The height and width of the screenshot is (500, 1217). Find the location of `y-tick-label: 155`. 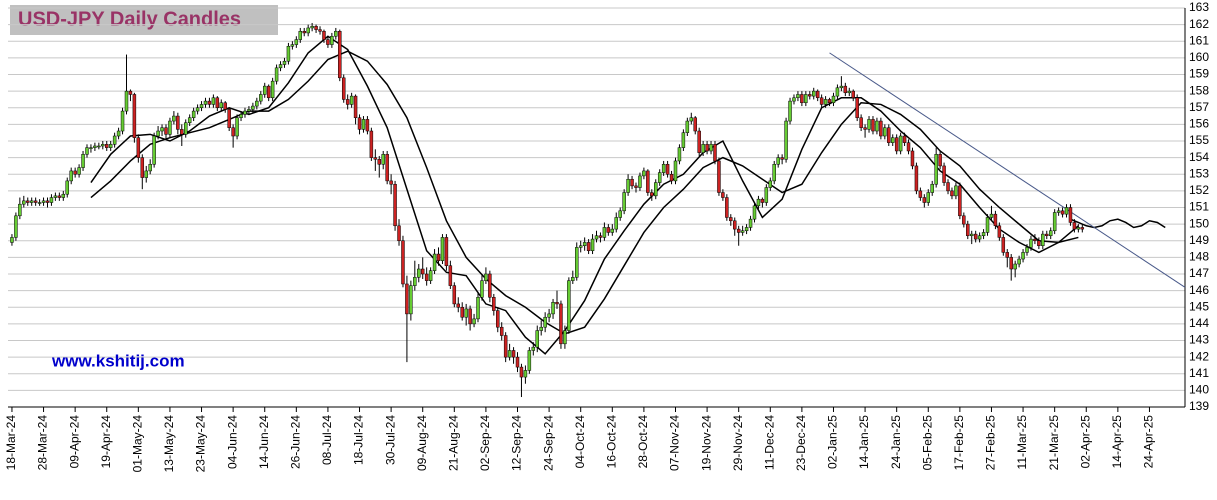

y-tick-label: 155 is located at coordinates (1199, 140).